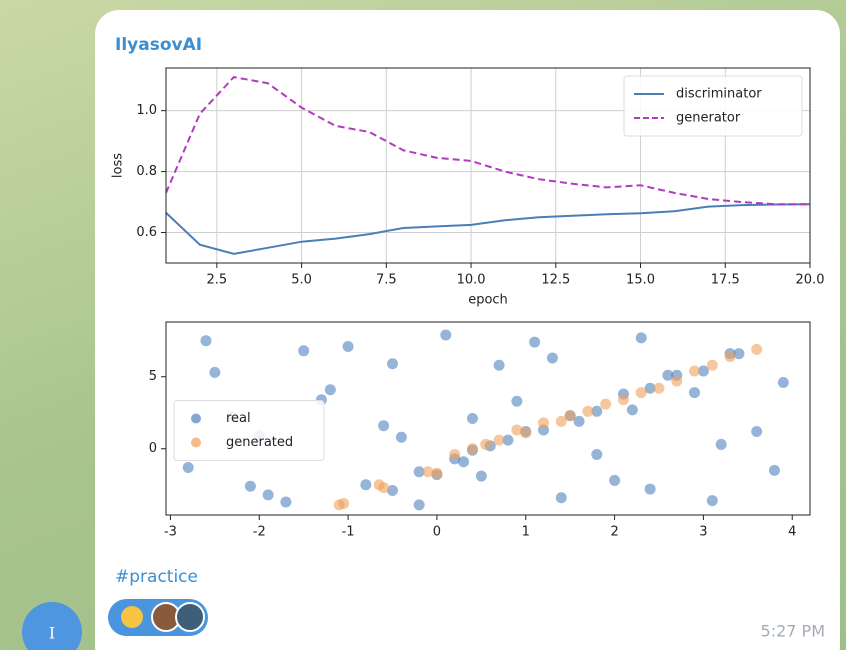 The height and width of the screenshot is (650, 846). I want to click on reactions, so click(158, 617).